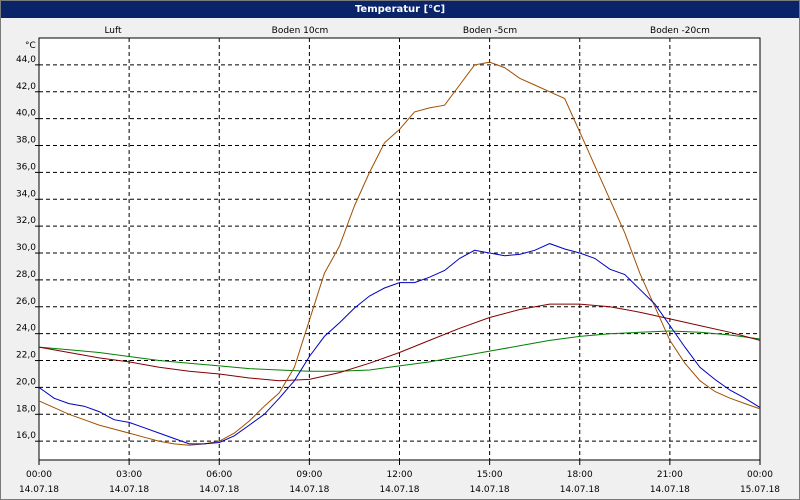  What do you see at coordinates (399, 351) in the screenshot?
I see `series-line-boden-20cm` at bounding box center [399, 351].